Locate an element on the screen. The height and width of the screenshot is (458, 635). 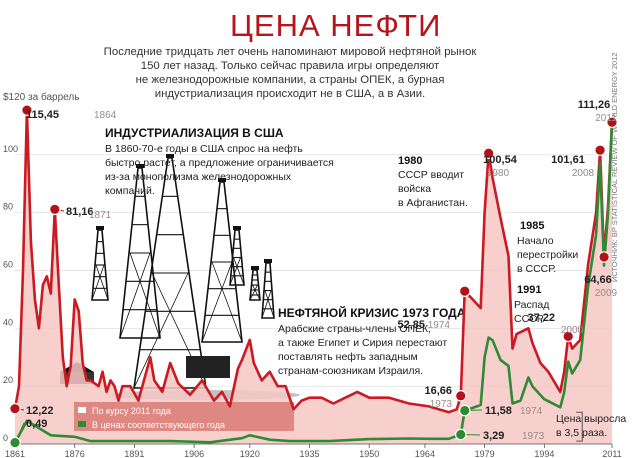
data-label-value: 81,16 is located at coordinates (80, 212).